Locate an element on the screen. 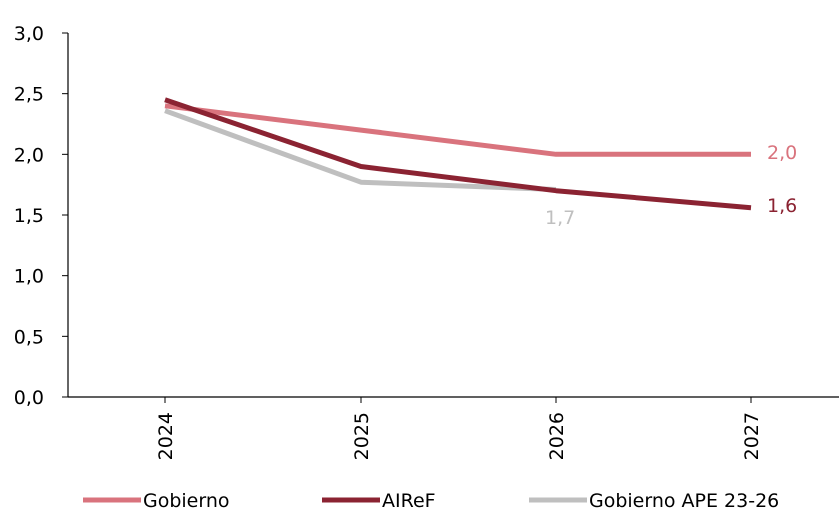 This screenshot has height=510, width=839. x-tick-label: 2025 is located at coordinates (362, 436).